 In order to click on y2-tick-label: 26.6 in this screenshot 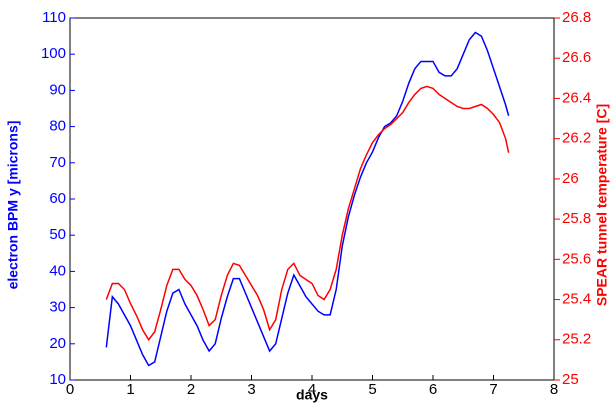, I will do `click(576, 57)`.